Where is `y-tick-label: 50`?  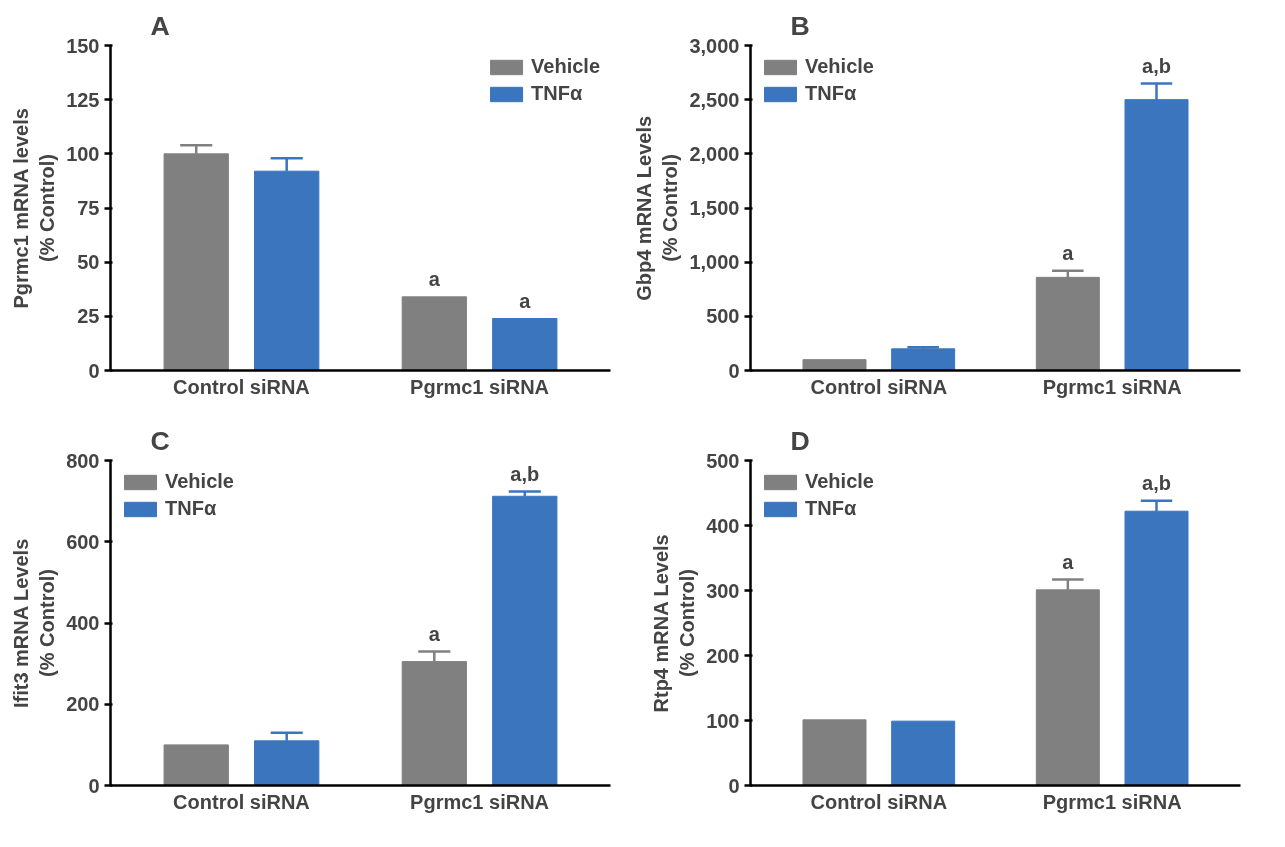 y-tick-label: 50 is located at coordinates (88, 262).